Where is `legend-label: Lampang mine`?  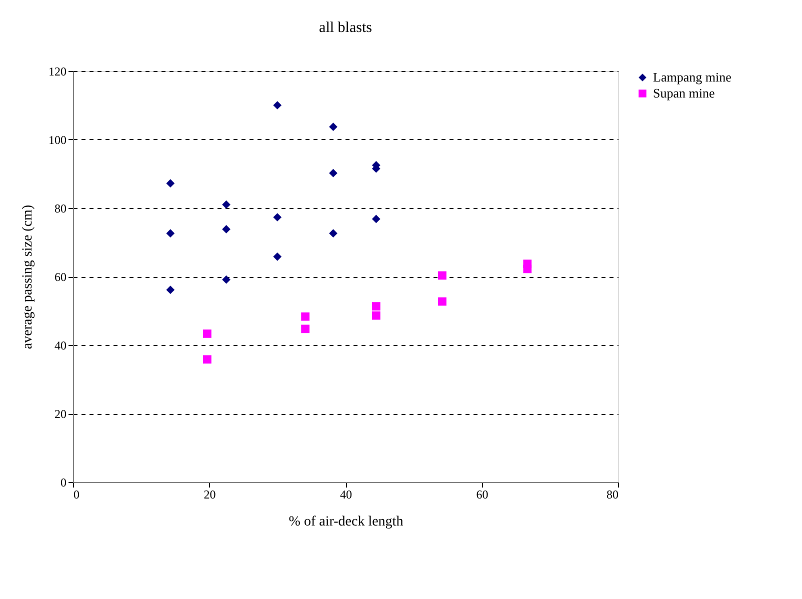
legend-label: Lampang mine is located at coordinates (692, 77).